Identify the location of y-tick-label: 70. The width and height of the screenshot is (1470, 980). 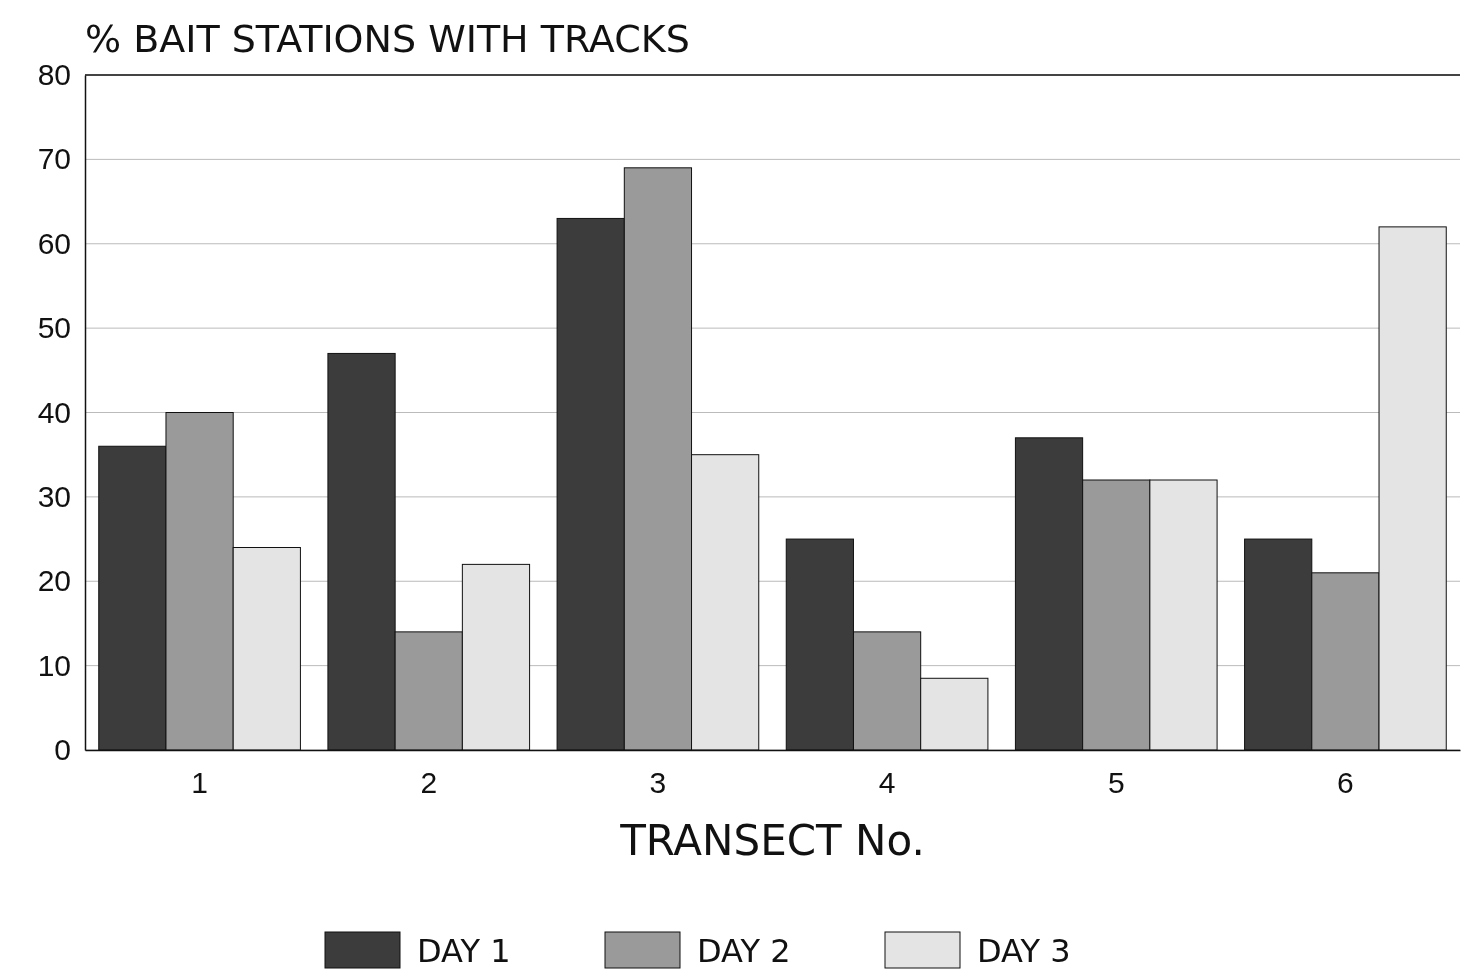
(54, 159).